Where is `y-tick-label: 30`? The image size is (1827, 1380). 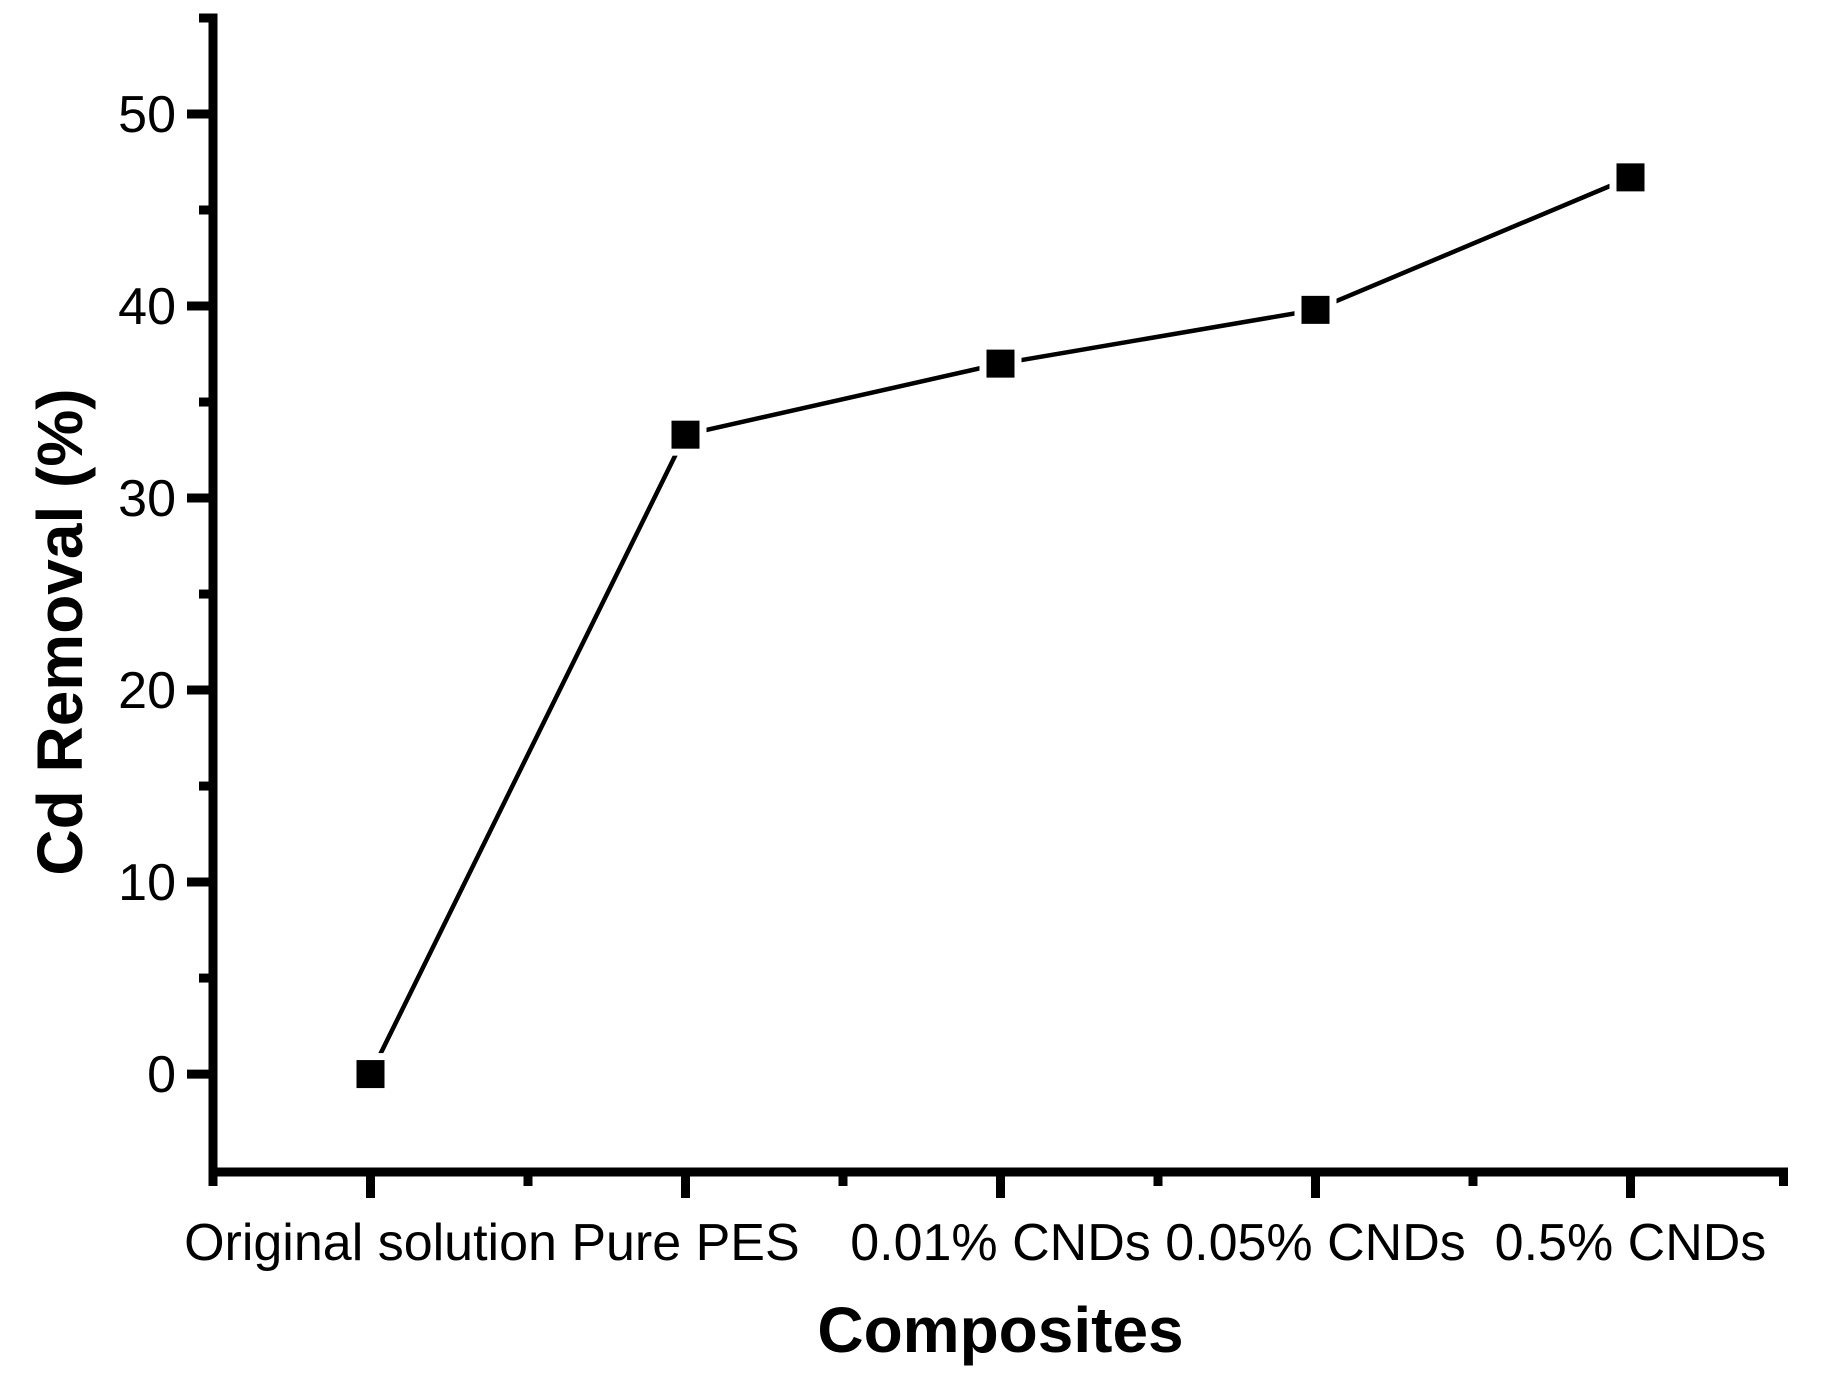
y-tick-label: 30 is located at coordinates (147, 499).